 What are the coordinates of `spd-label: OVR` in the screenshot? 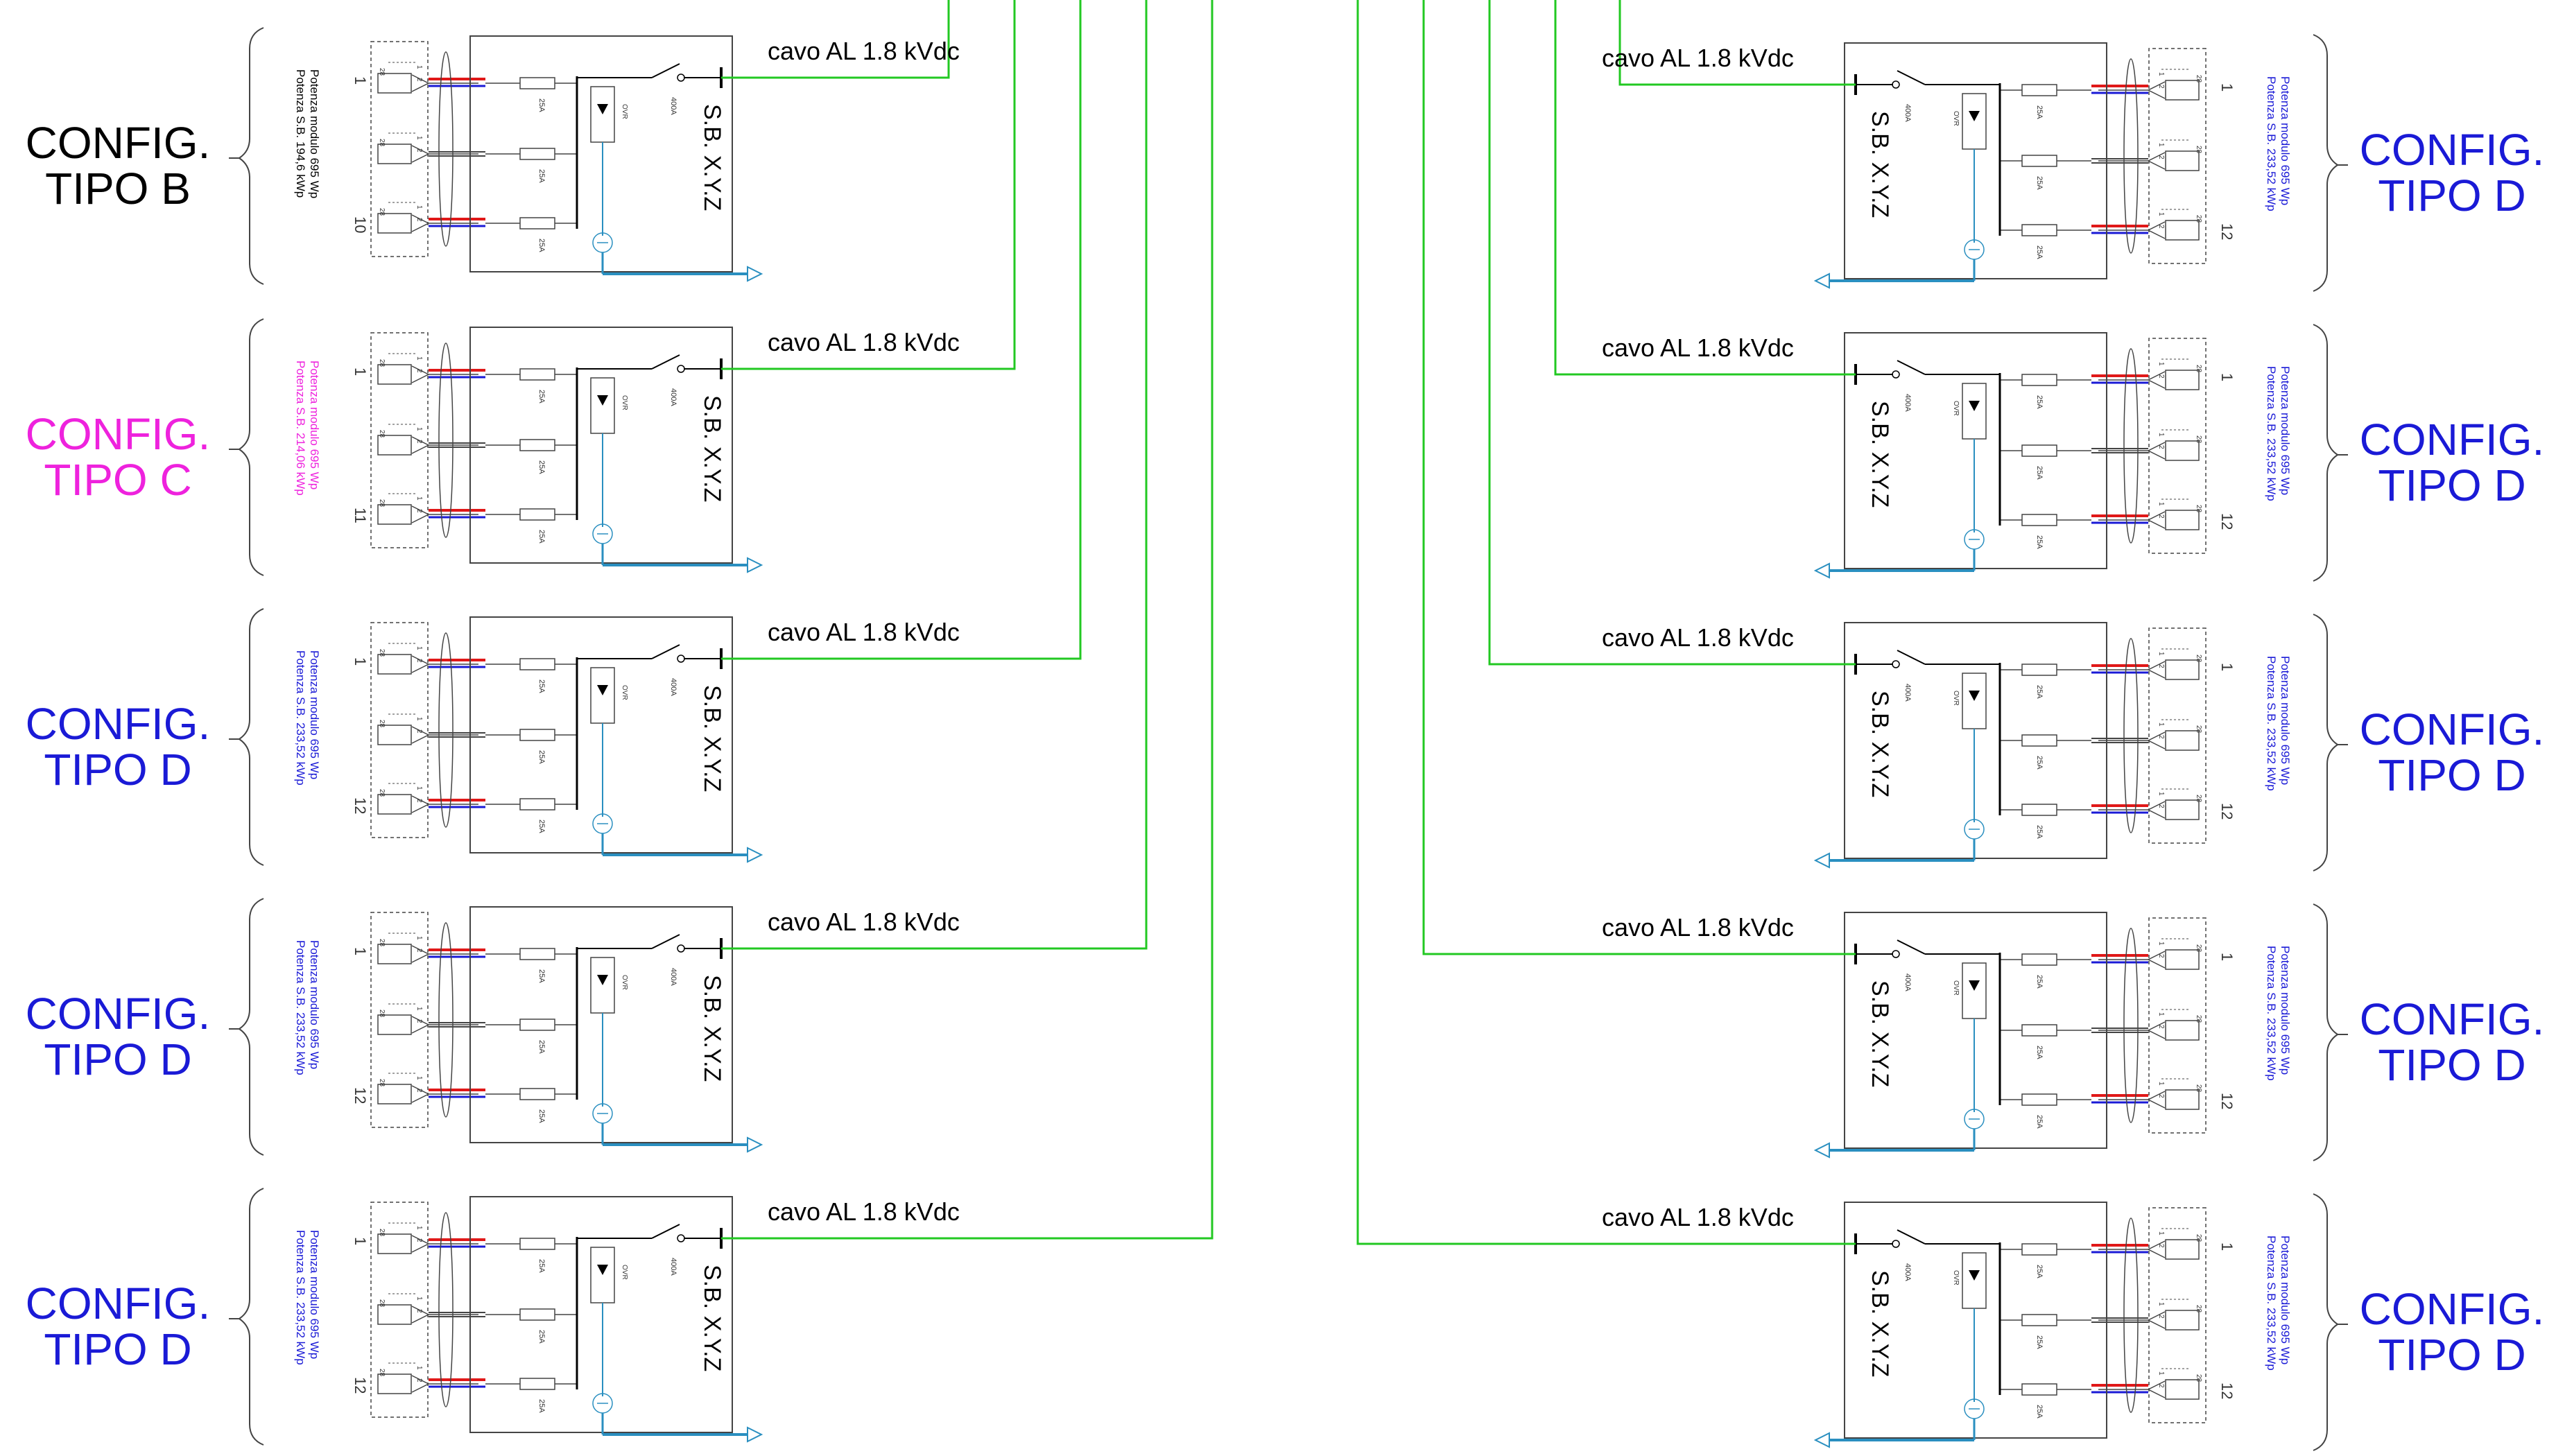 It's located at (624, 403).